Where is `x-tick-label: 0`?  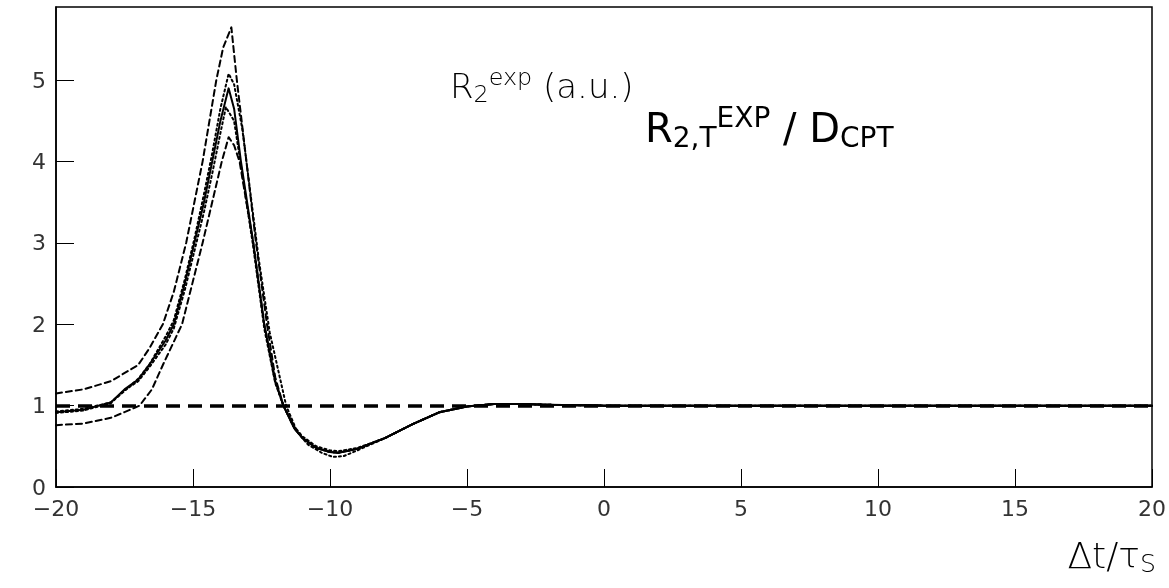
x-tick-label: 0 is located at coordinates (604, 508).